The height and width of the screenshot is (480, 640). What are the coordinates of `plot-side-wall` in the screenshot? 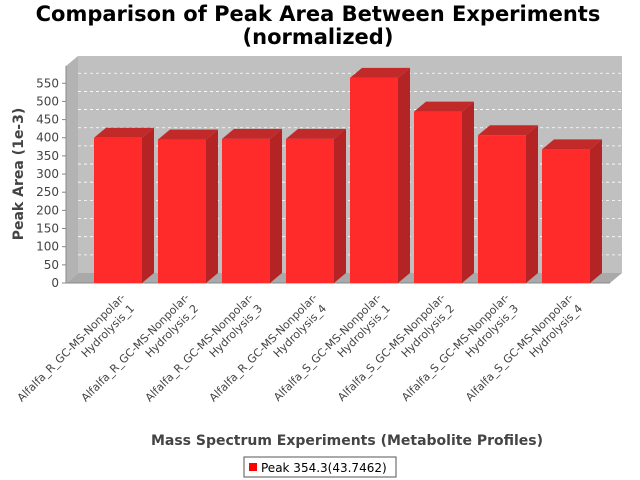 It's located at (72, 169).